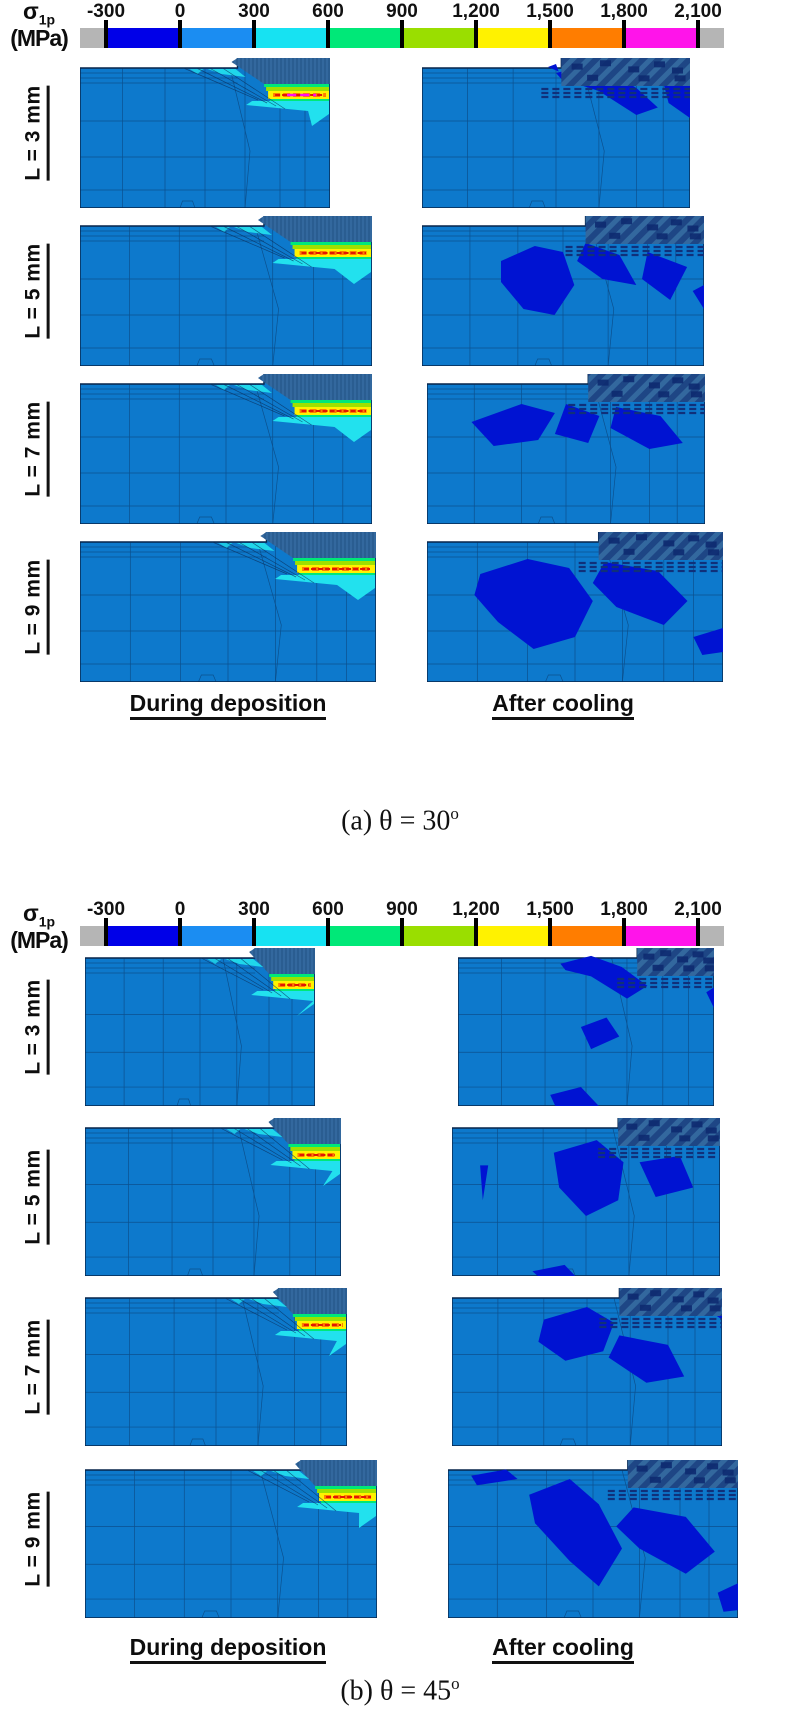 The height and width of the screenshot is (1720, 800). What do you see at coordinates (213, 1197) in the screenshot?
I see `plot-b-row2-during-deposition` at bounding box center [213, 1197].